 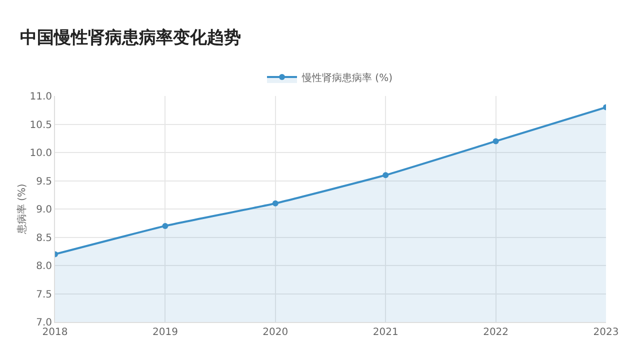 I want to click on y-tick-label: 8.5, so click(x=44, y=238).